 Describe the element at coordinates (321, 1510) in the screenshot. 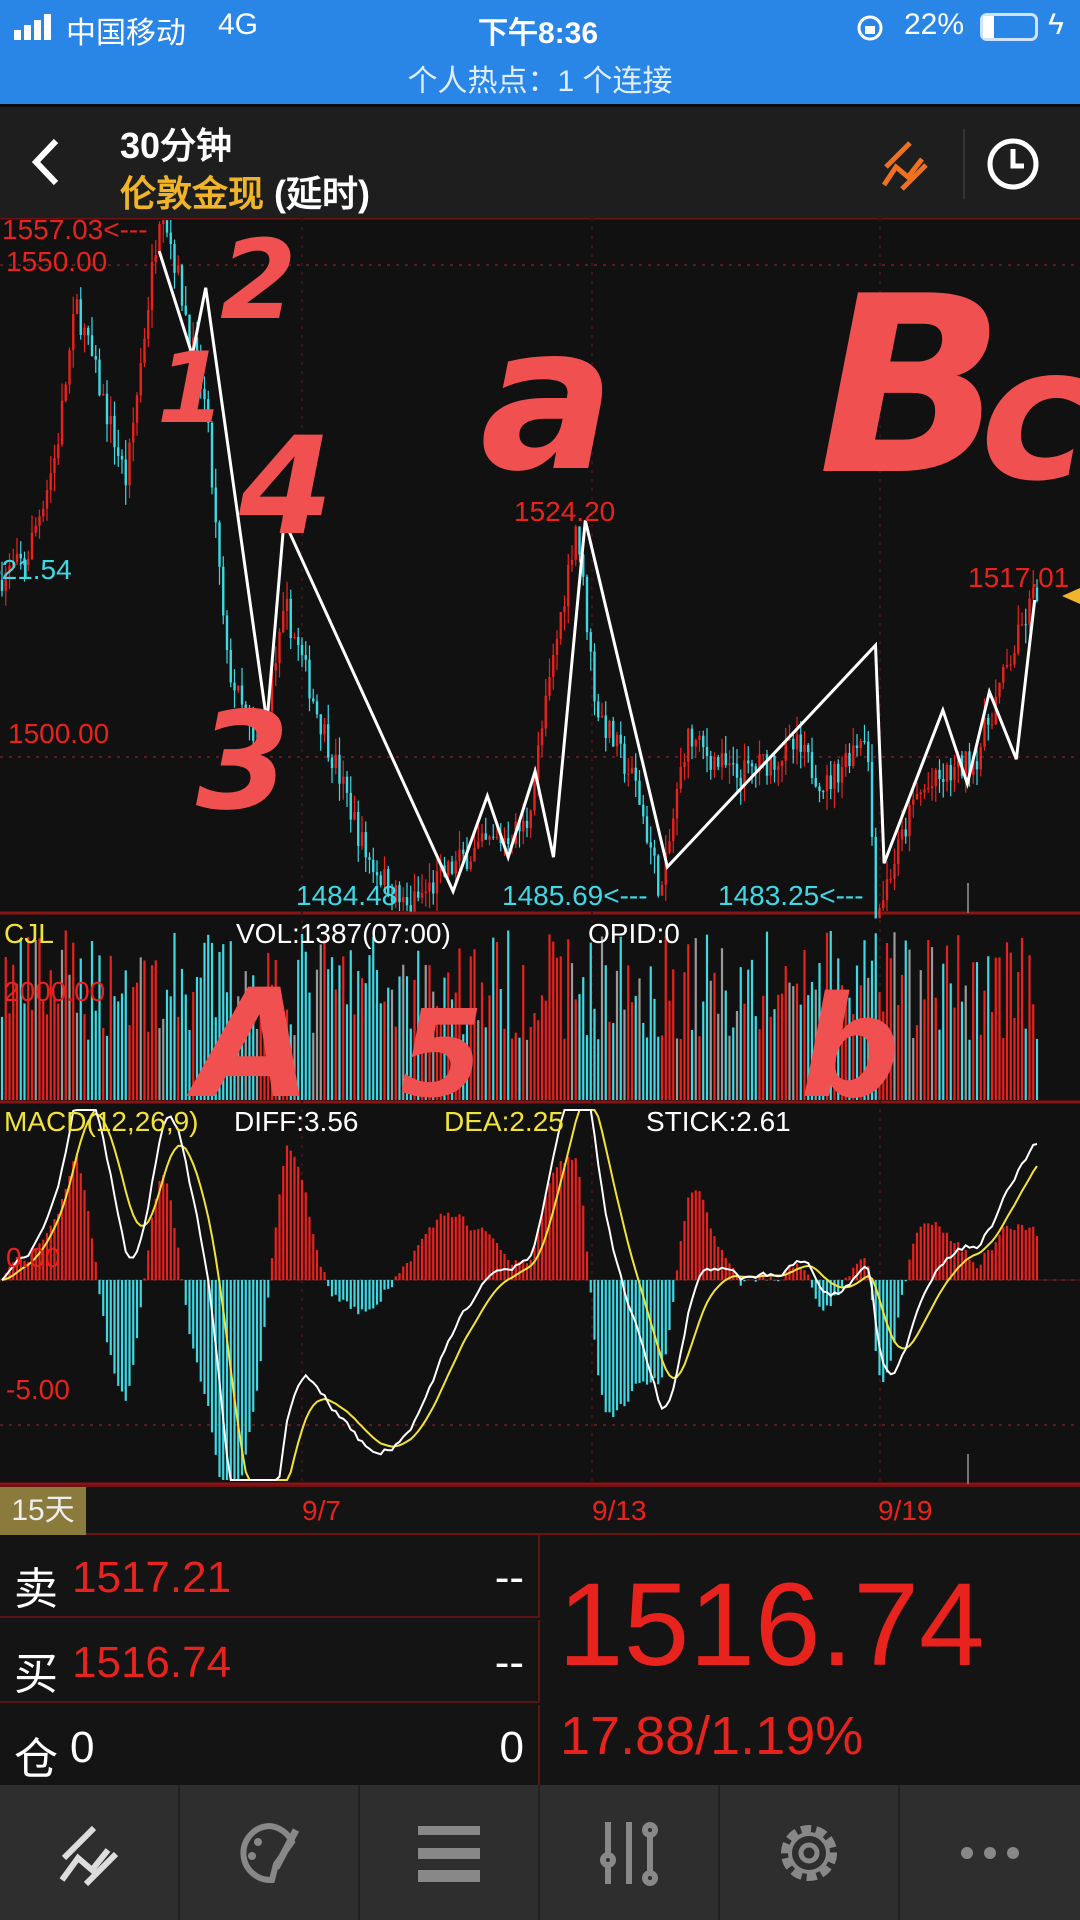

I see `date-label: 9/7` at that location.